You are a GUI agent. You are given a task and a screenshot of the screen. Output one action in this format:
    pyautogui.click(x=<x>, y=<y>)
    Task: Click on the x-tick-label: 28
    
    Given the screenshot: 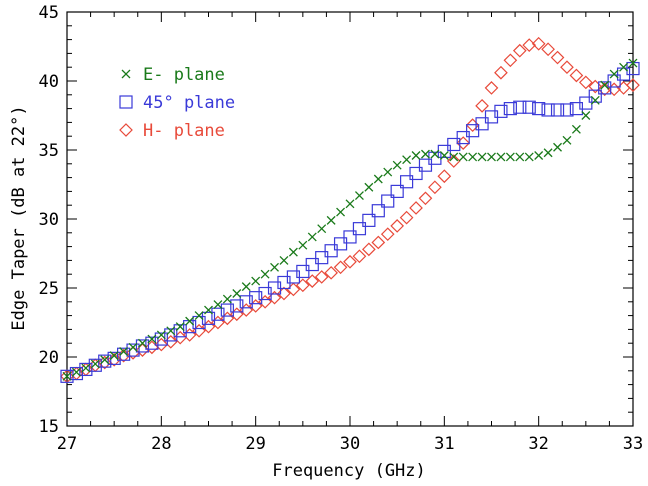 What is the action you would take?
    pyautogui.click(x=161, y=444)
    